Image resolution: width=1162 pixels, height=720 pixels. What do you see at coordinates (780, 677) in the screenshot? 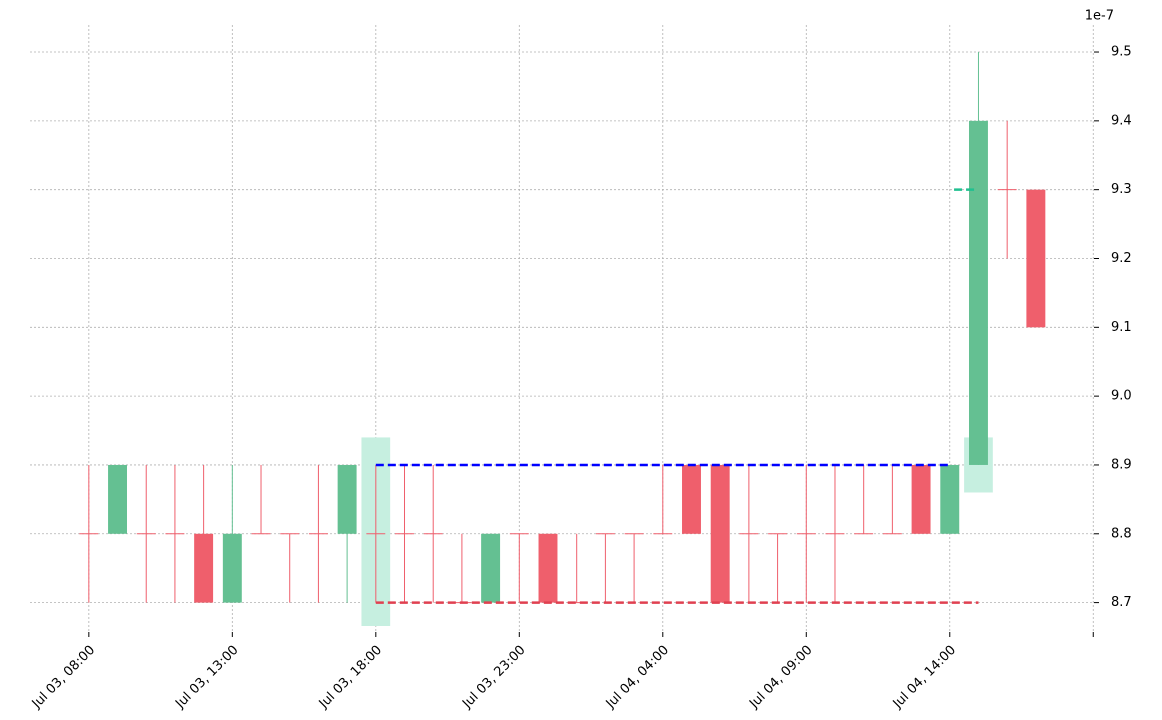
I see `x-tick-label: Jul 04, 09:00` at bounding box center [780, 677].